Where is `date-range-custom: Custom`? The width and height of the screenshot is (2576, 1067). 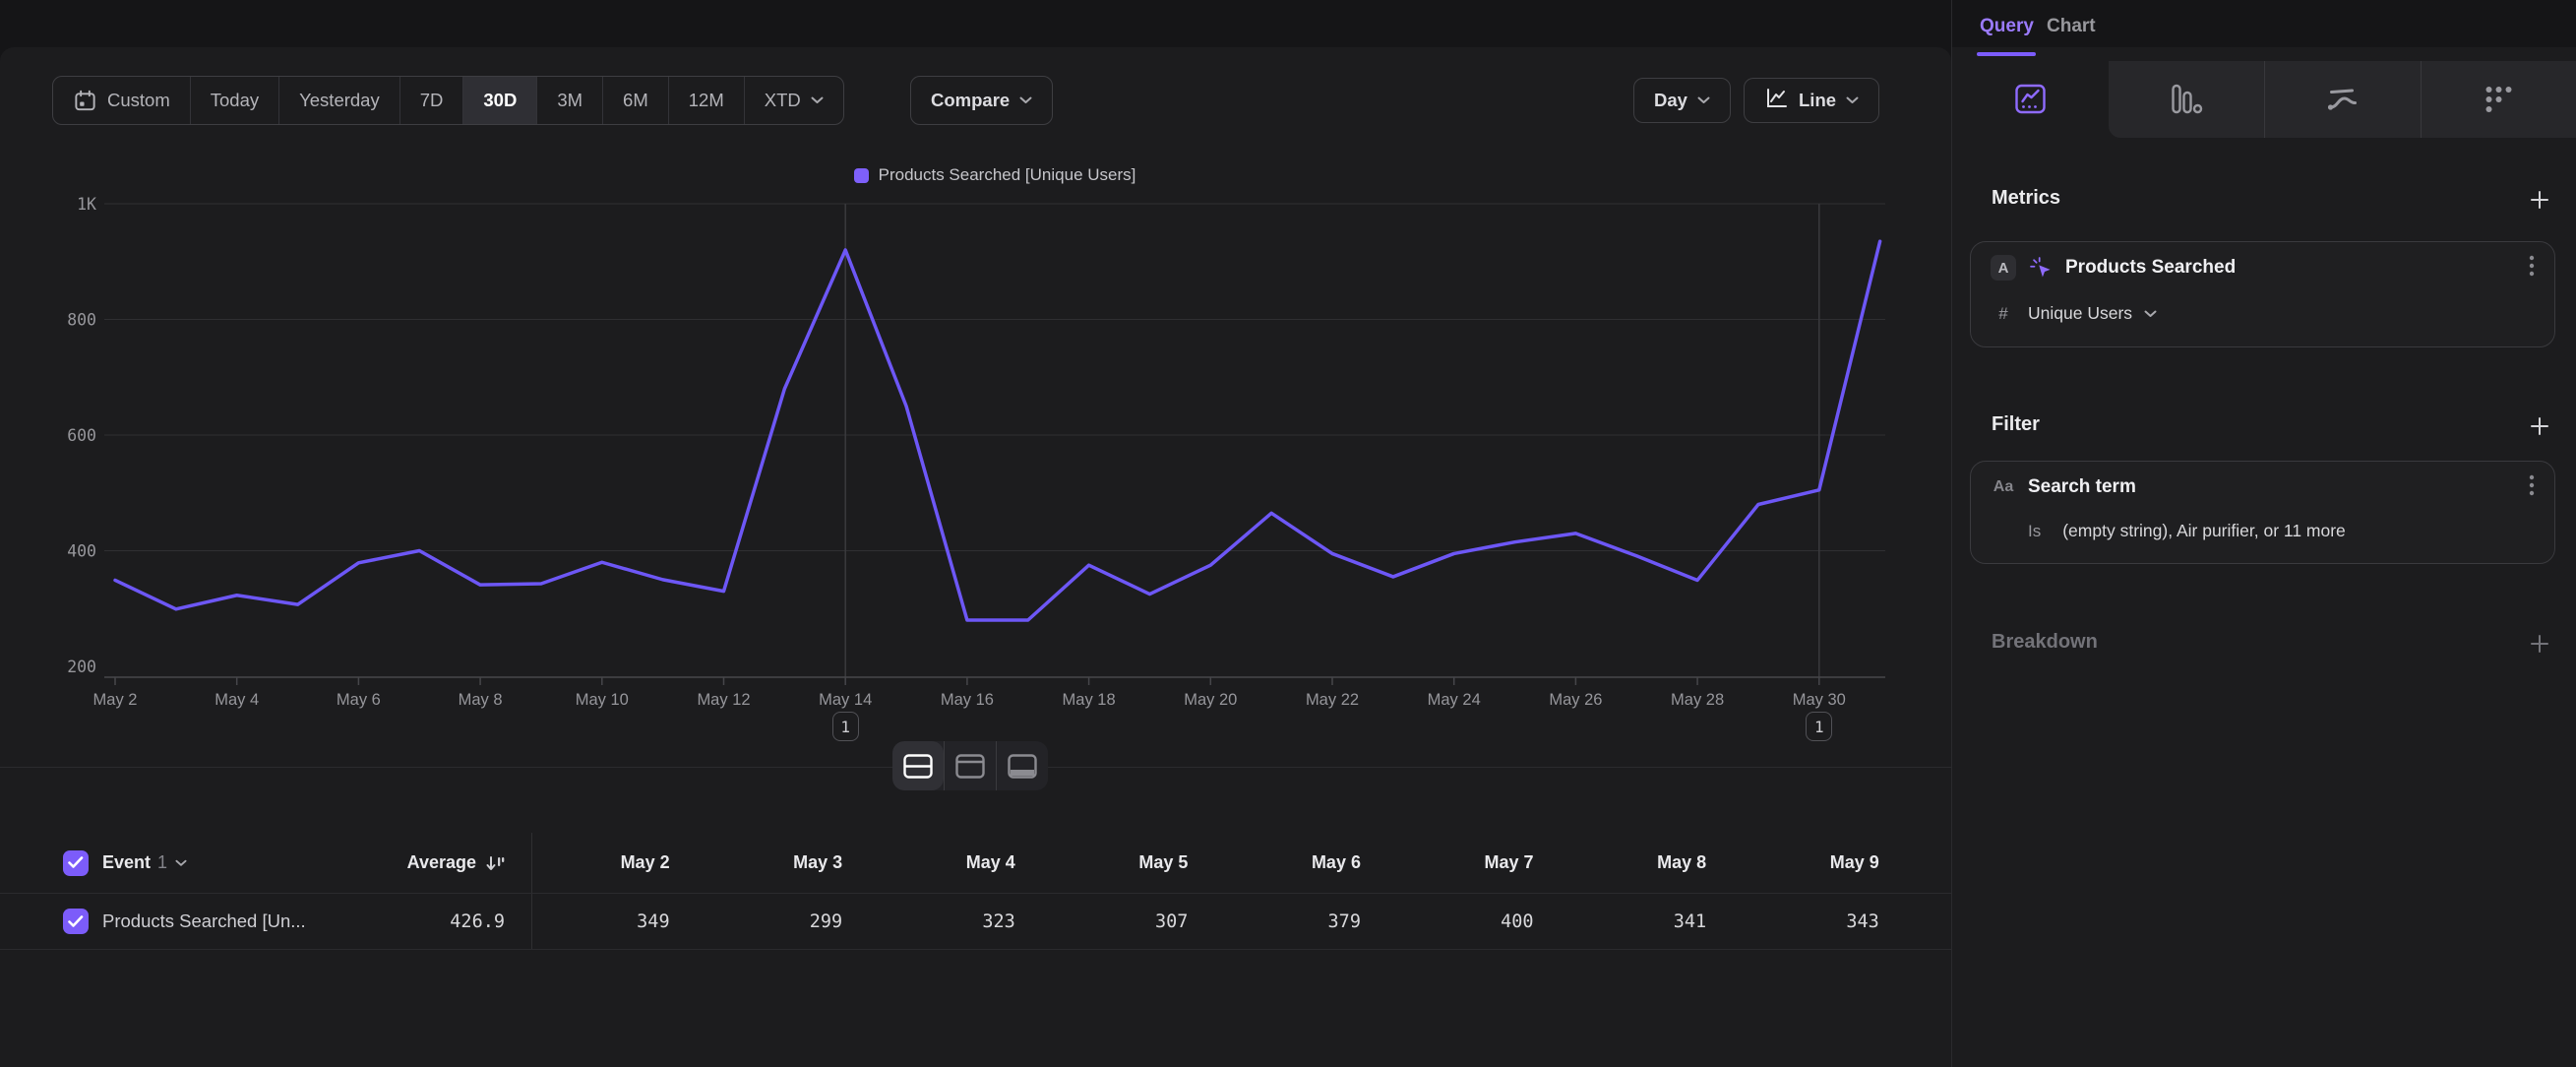 date-range-custom: Custom is located at coordinates (121, 101).